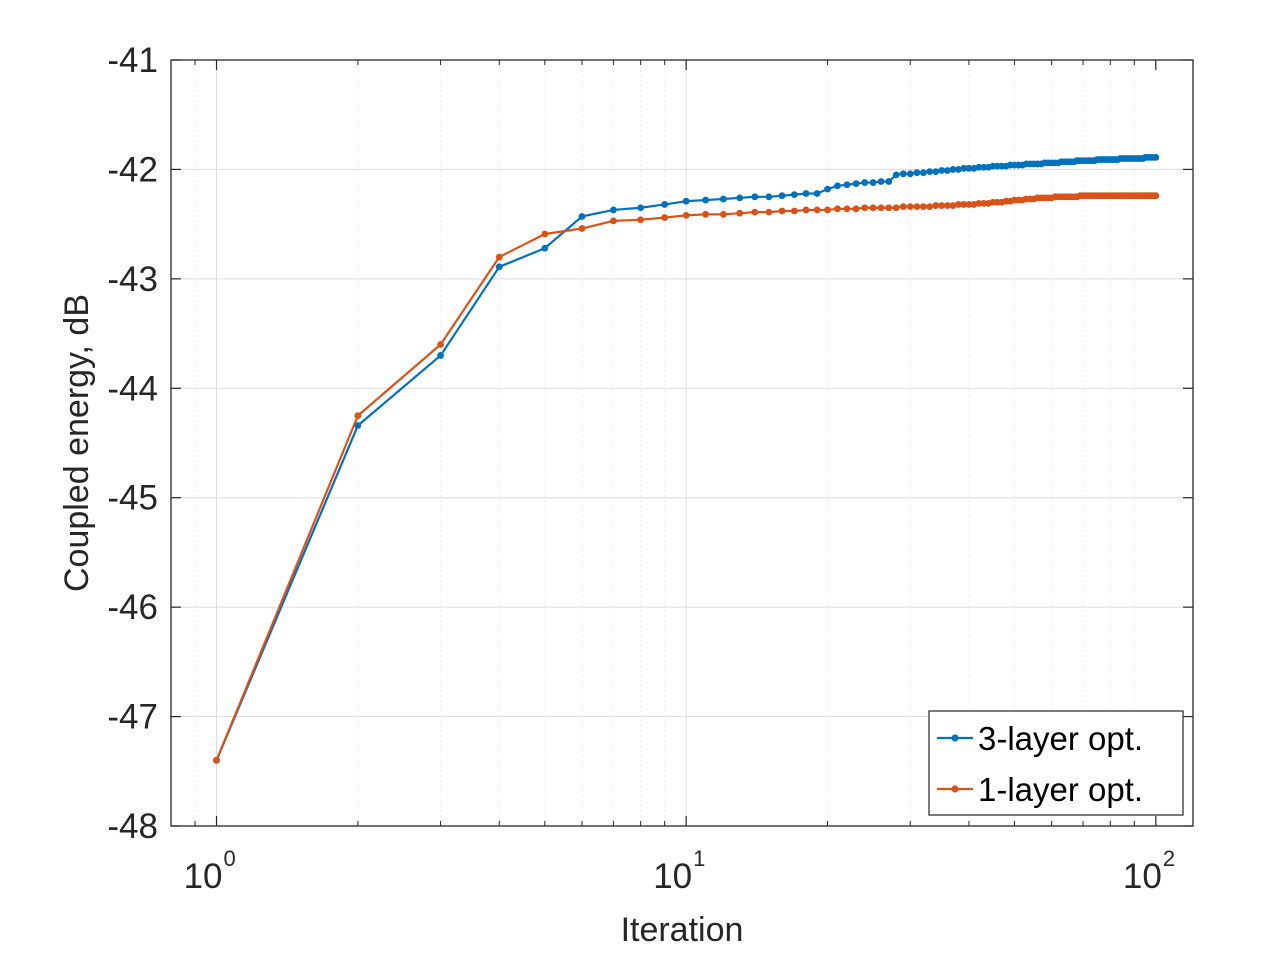 Image resolution: width=1282 pixels, height=962 pixels. Describe the element at coordinates (132, 60) in the screenshot. I see `y-tick-label: -41` at that location.